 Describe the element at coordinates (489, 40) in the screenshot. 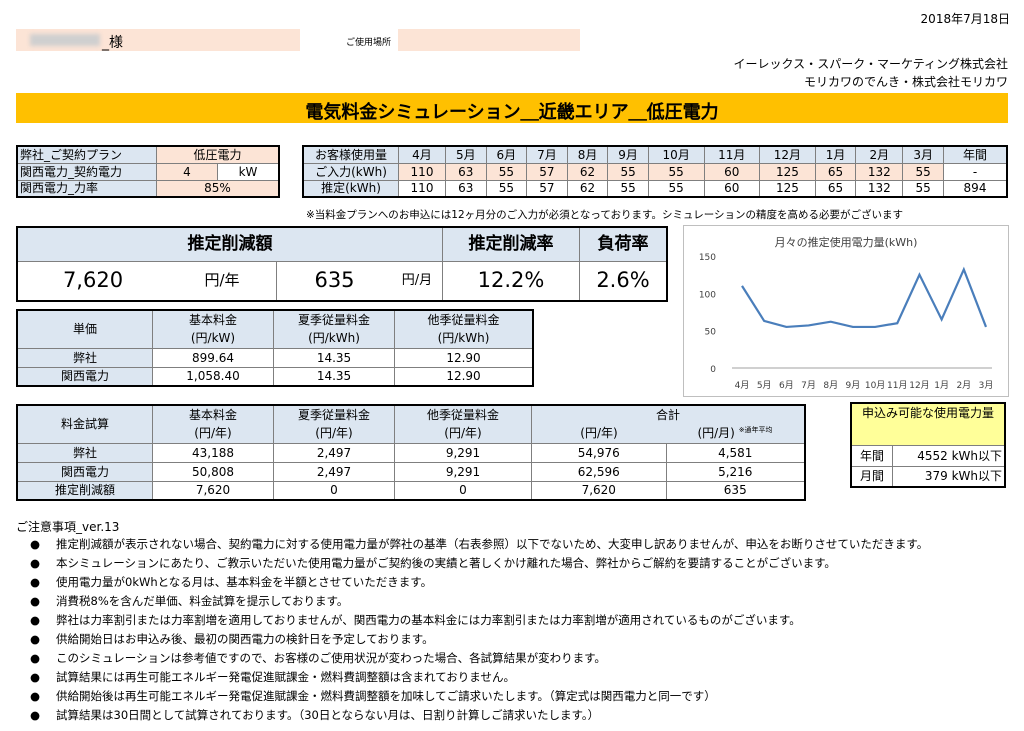

I see `usage-location-field` at that location.